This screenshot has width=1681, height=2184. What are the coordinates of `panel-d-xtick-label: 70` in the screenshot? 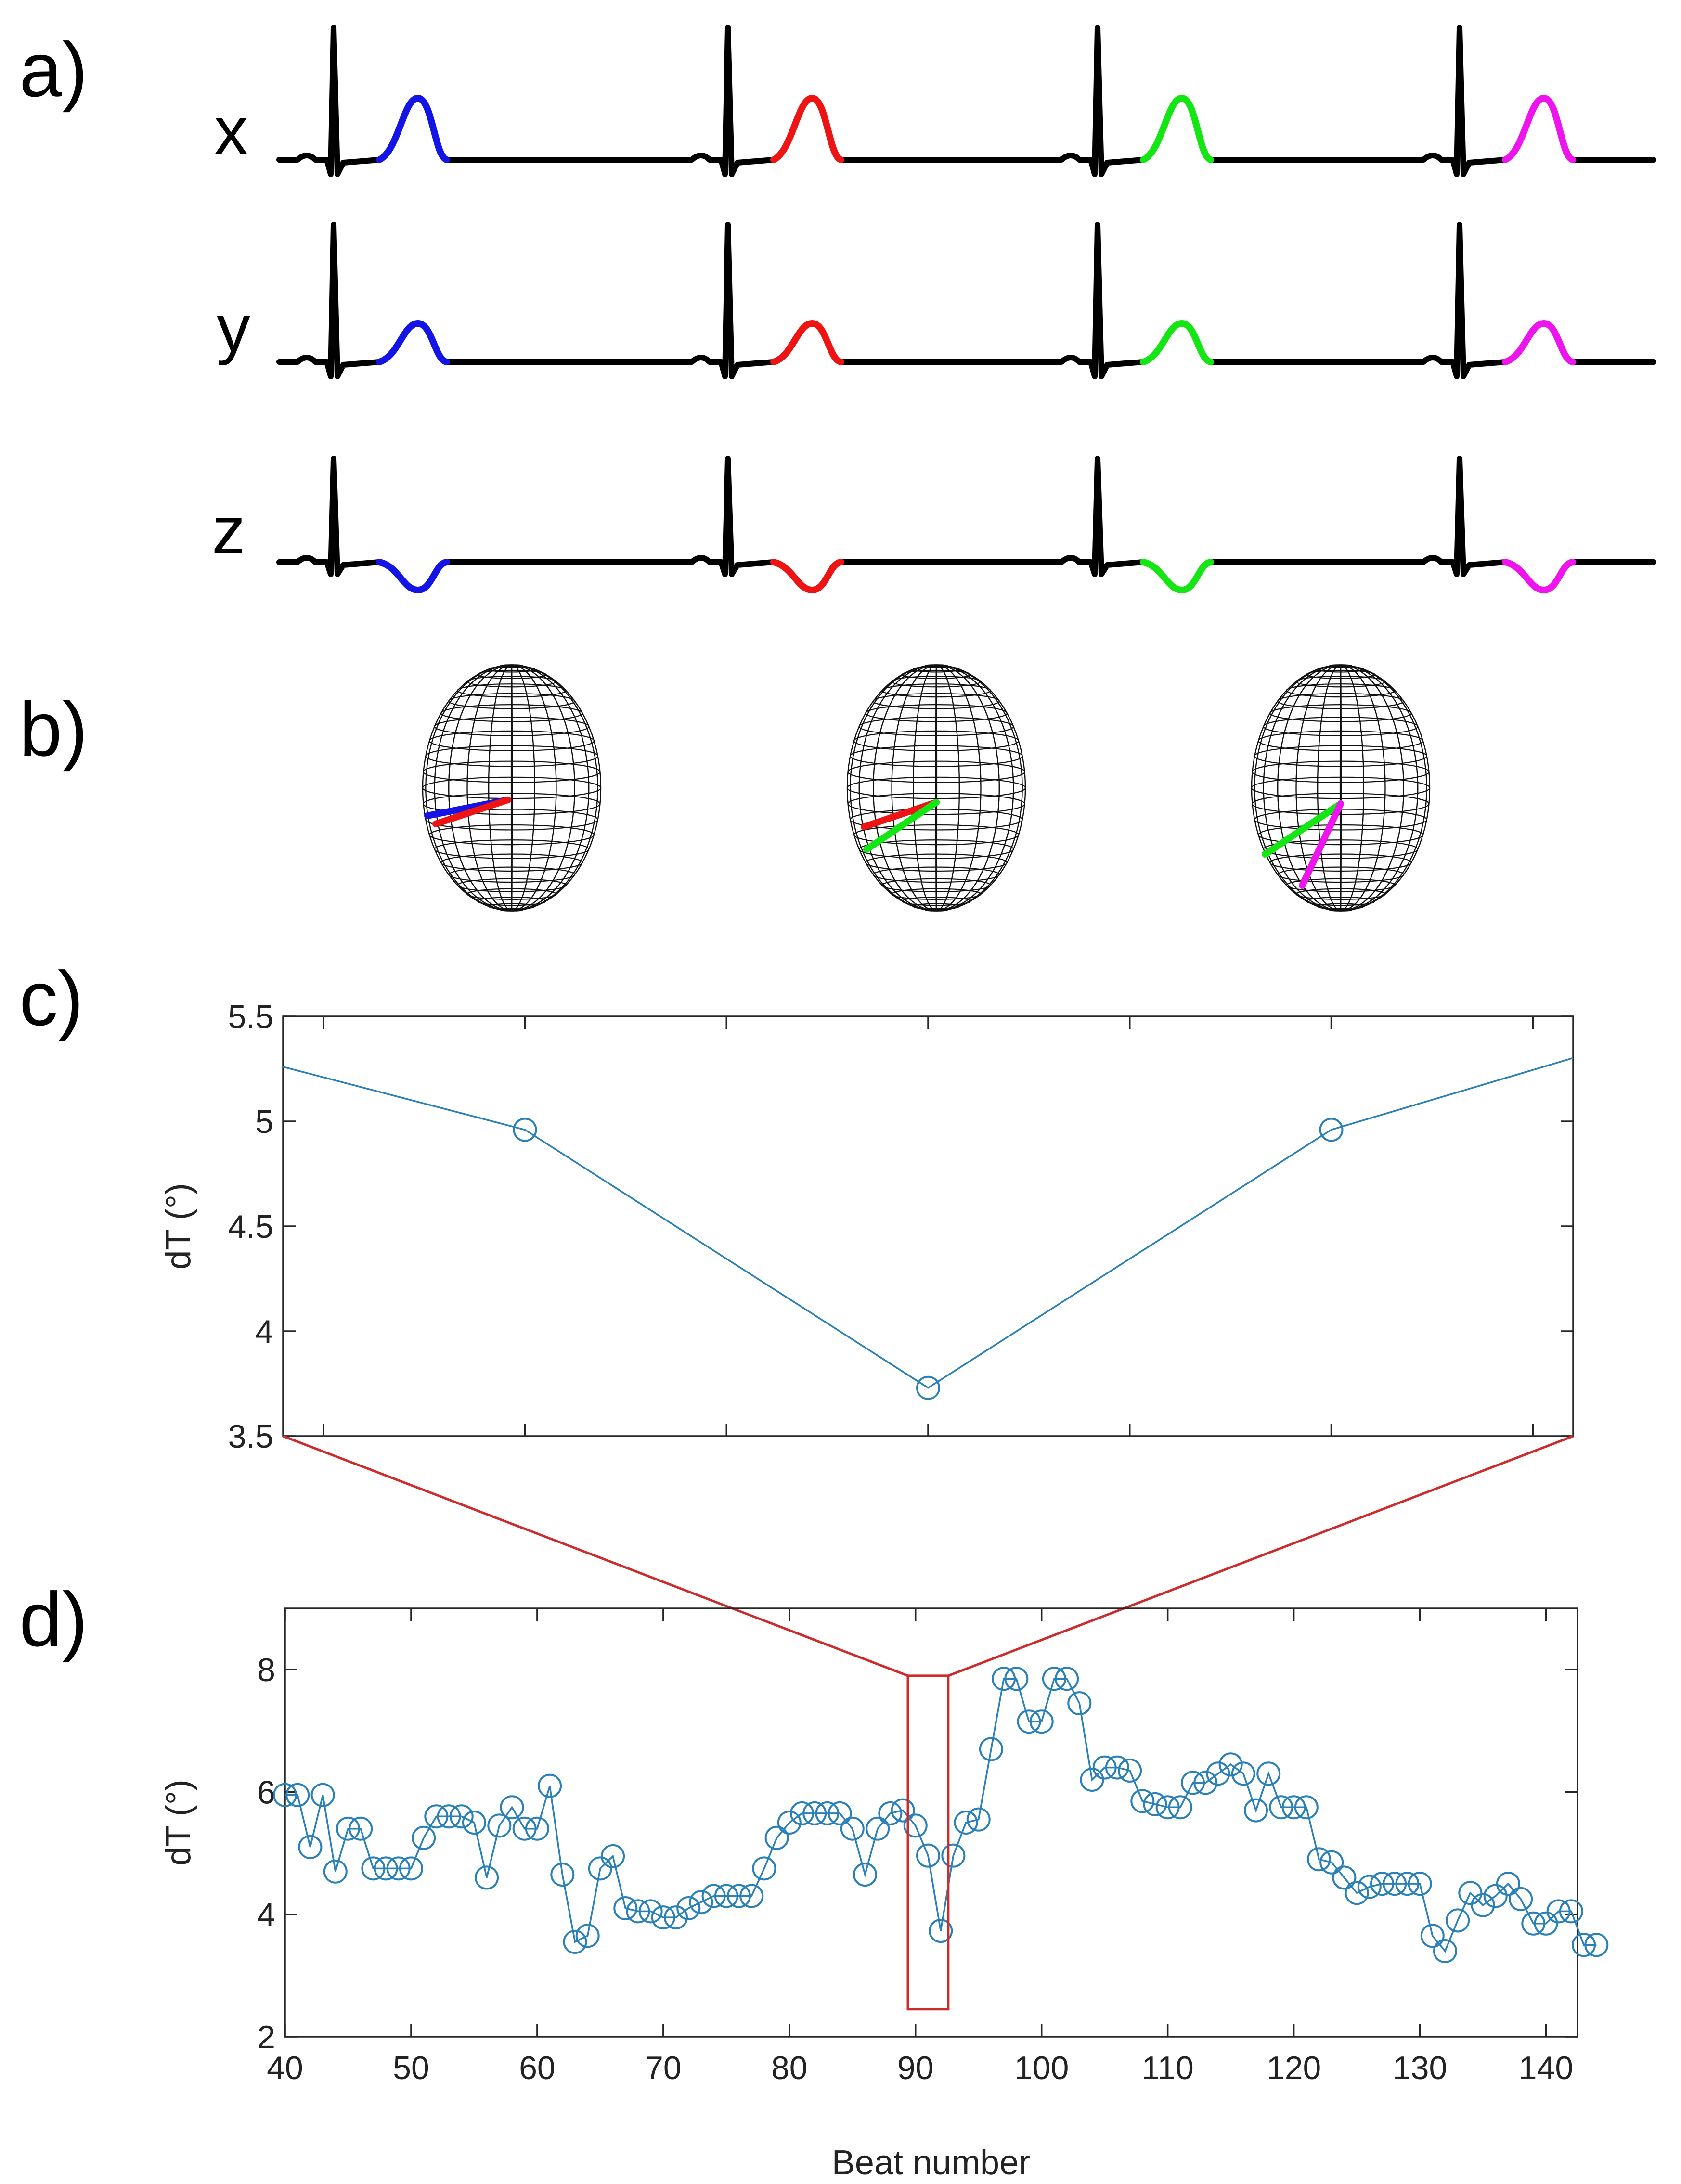 It's located at (664, 2068).